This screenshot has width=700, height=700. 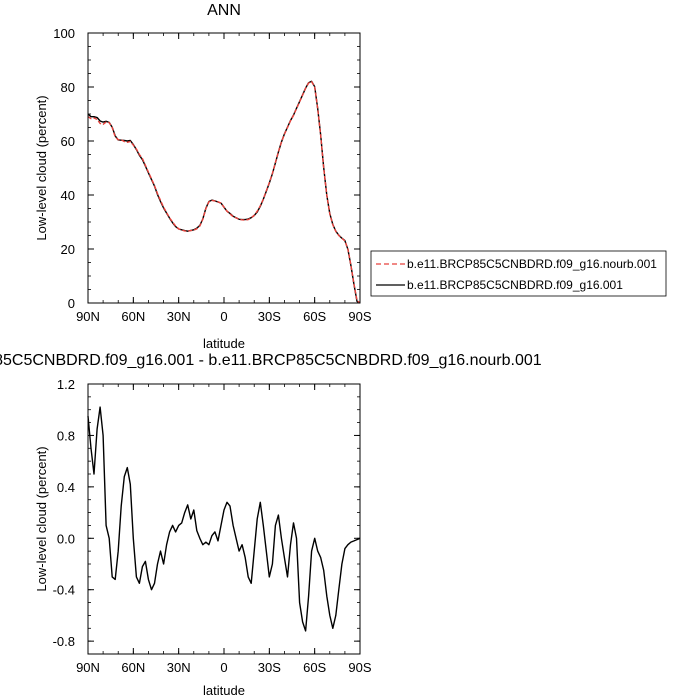 What do you see at coordinates (68, 141) in the screenshot?
I see `y-tick-label: 60` at bounding box center [68, 141].